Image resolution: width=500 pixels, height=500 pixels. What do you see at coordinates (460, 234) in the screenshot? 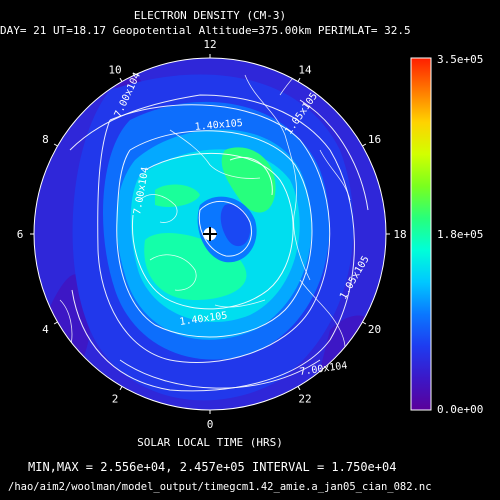
I see `colorbar-mid-label: 1.8e+05` at bounding box center [460, 234].